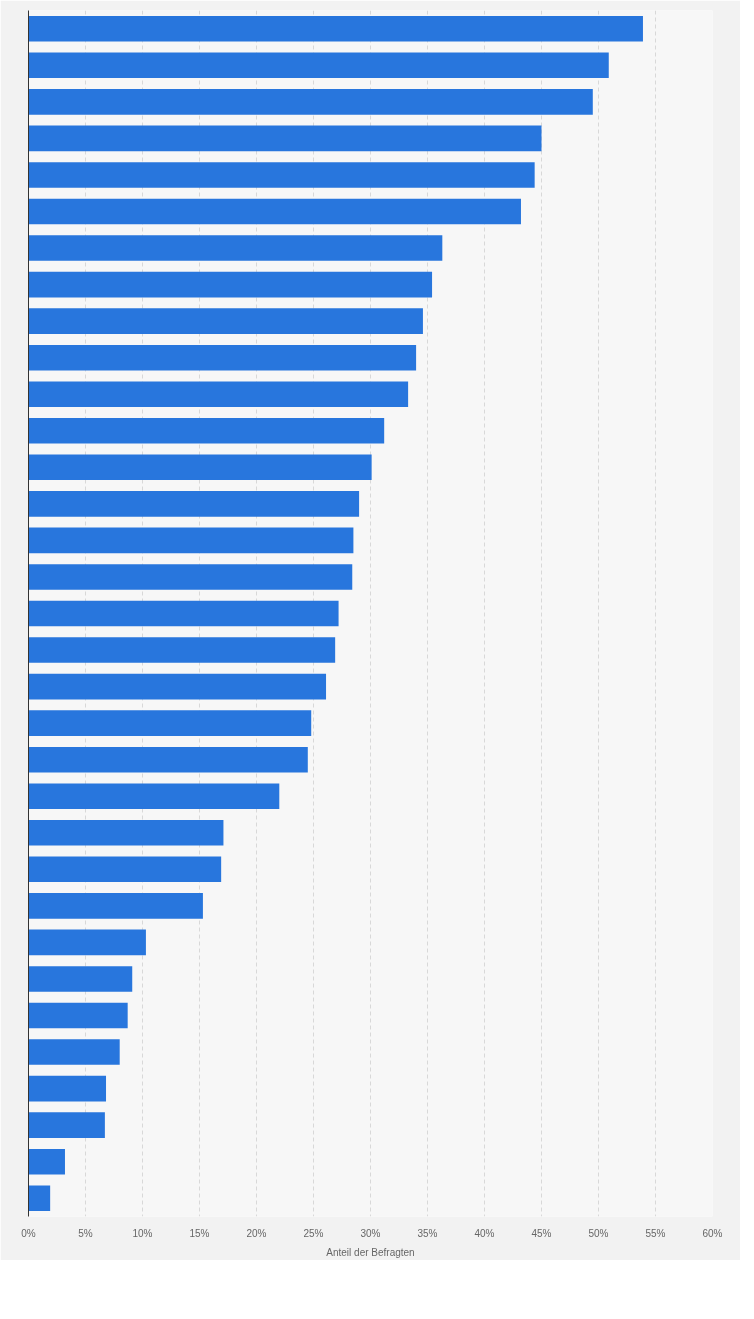  Describe the element at coordinates (142, 1233) in the screenshot. I see `x-tick-label: 10%` at that location.